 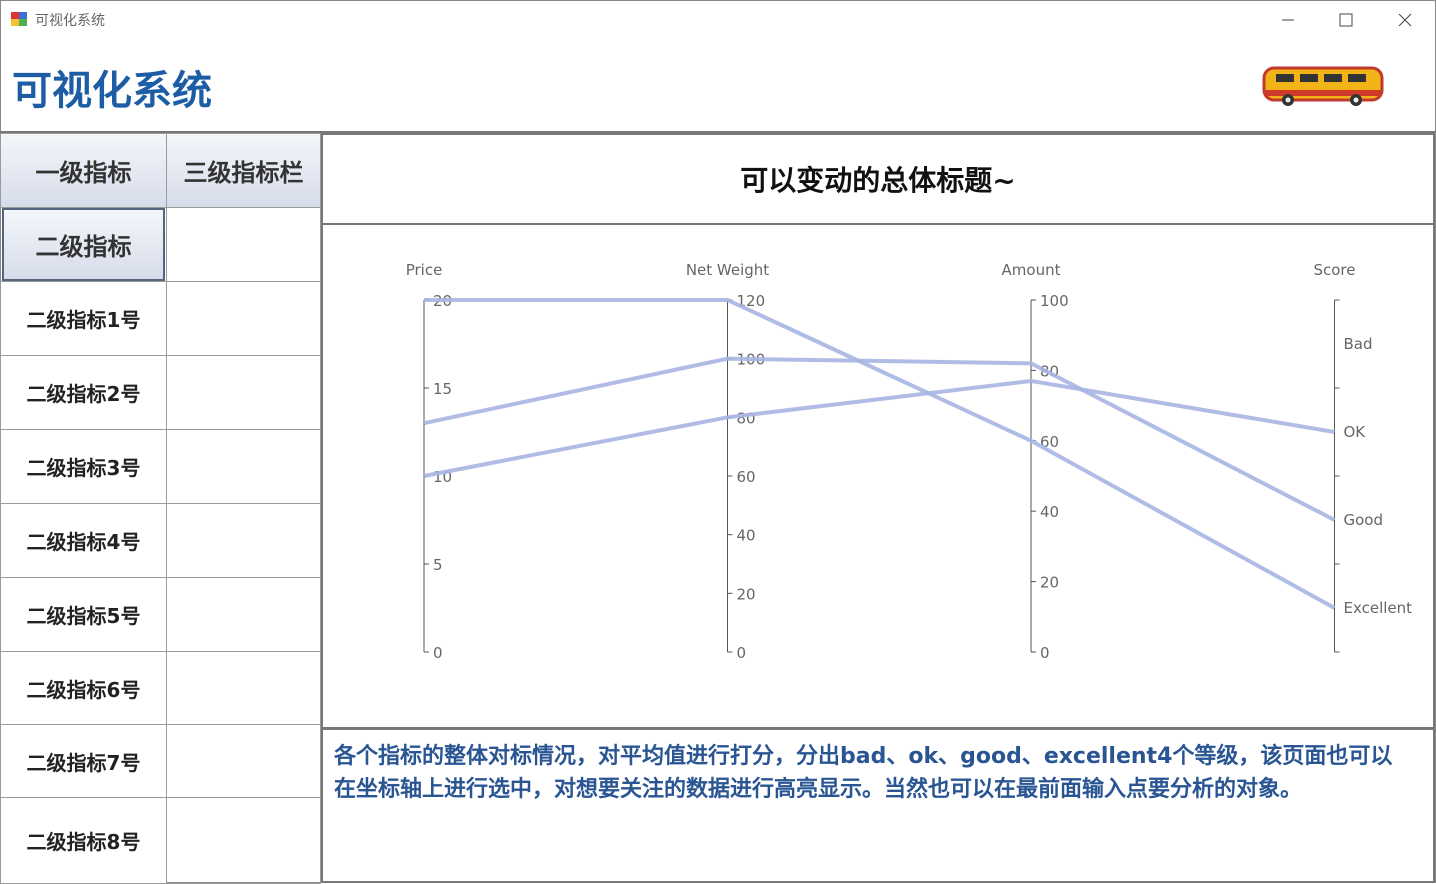 What do you see at coordinates (83, 840) in the screenshot?
I see `sidebar-item: 二级指标8号` at bounding box center [83, 840].